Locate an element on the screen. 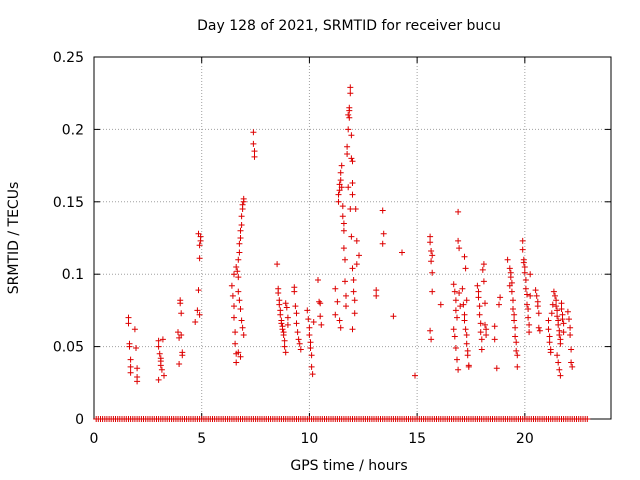 The image size is (640, 480). y-tick-label: 0.15 is located at coordinates (68, 203).